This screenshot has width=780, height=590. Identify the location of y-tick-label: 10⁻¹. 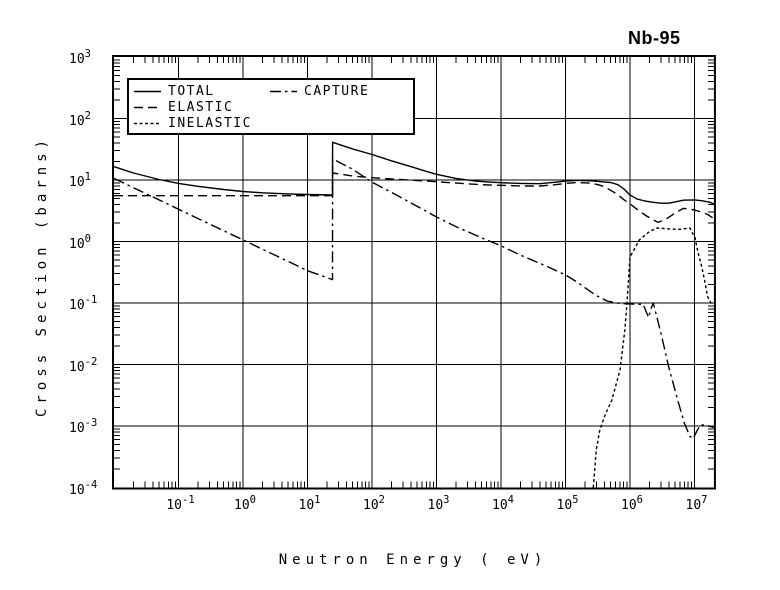
(83, 303).